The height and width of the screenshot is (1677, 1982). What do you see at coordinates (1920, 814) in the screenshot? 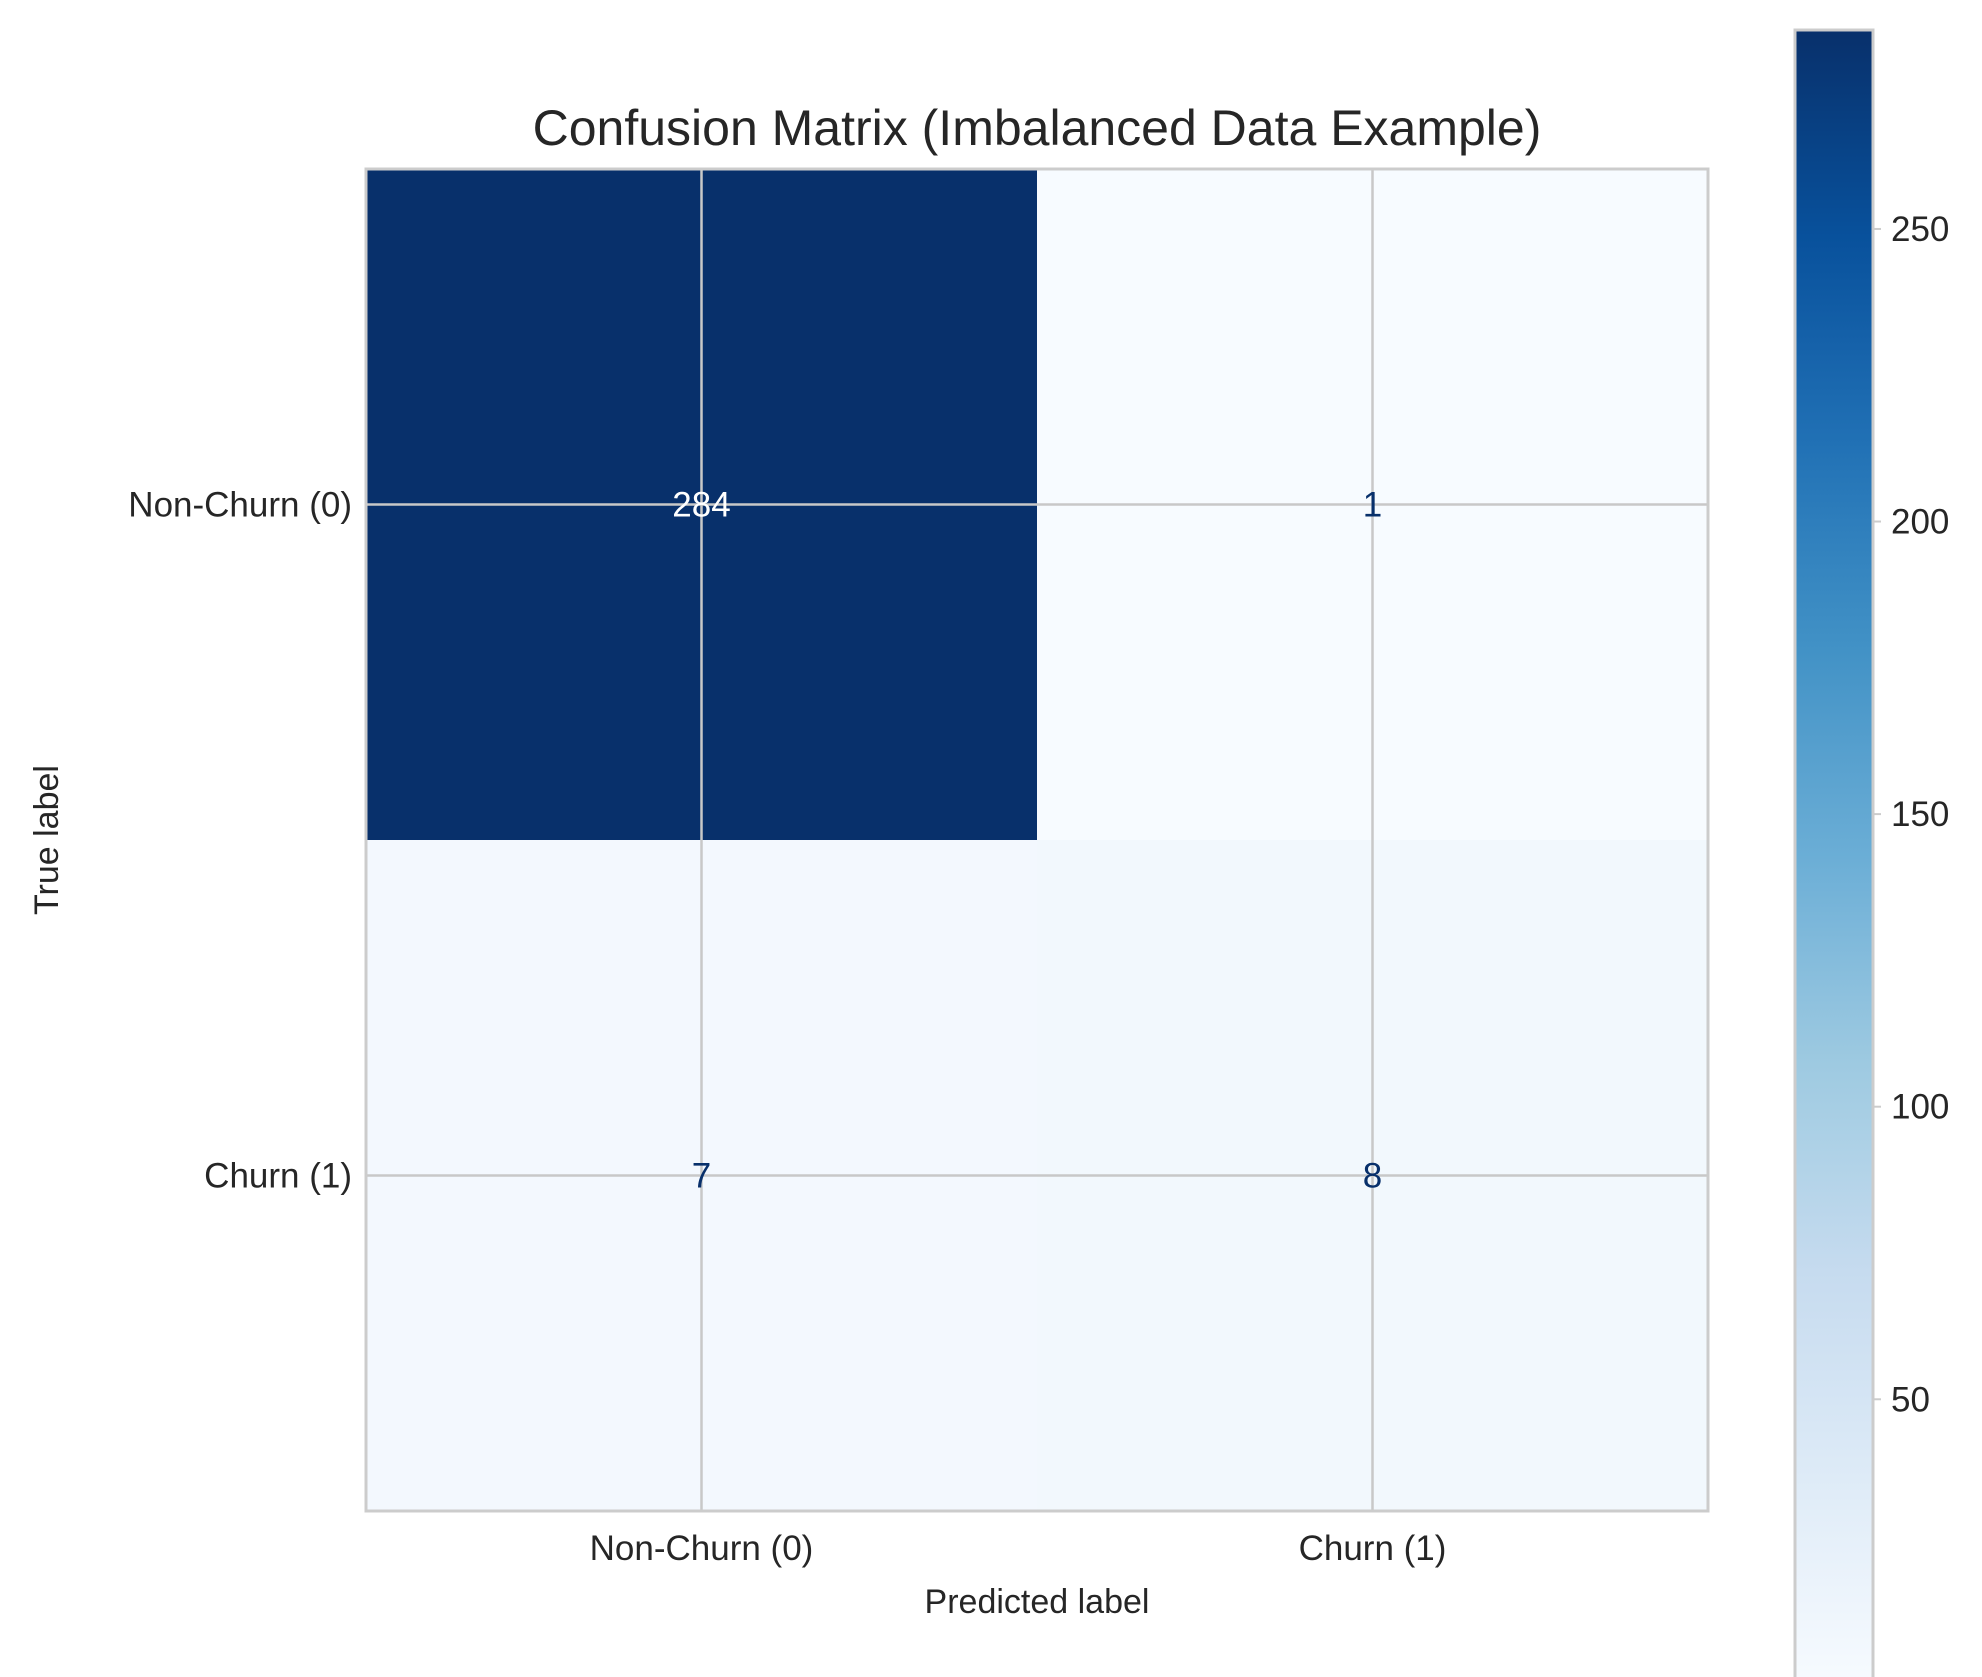
I see `colorbar-tick-label: 150` at bounding box center [1920, 814].